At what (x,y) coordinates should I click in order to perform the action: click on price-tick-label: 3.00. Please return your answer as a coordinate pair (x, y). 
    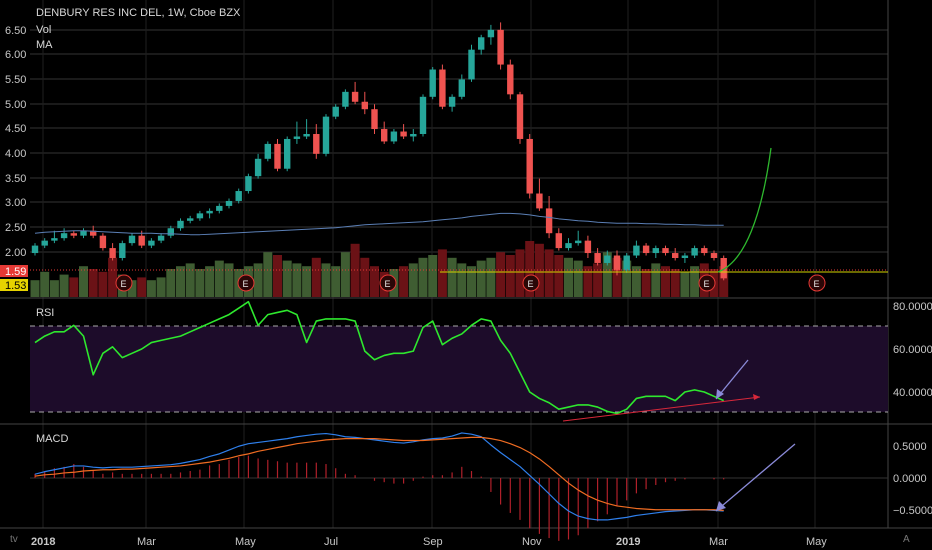
    Looking at the image, I should click on (15, 203).